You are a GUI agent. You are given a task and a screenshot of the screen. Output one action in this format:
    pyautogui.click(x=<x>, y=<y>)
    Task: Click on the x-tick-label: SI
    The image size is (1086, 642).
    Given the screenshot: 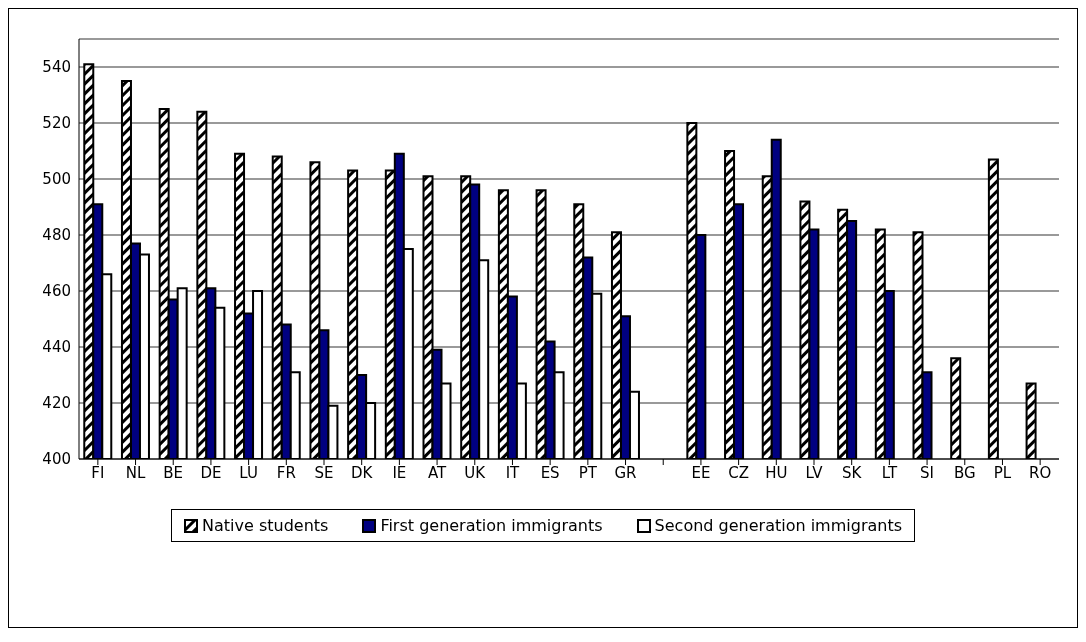 What is the action you would take?
    pyautogui.click(x=927, y=472)
    